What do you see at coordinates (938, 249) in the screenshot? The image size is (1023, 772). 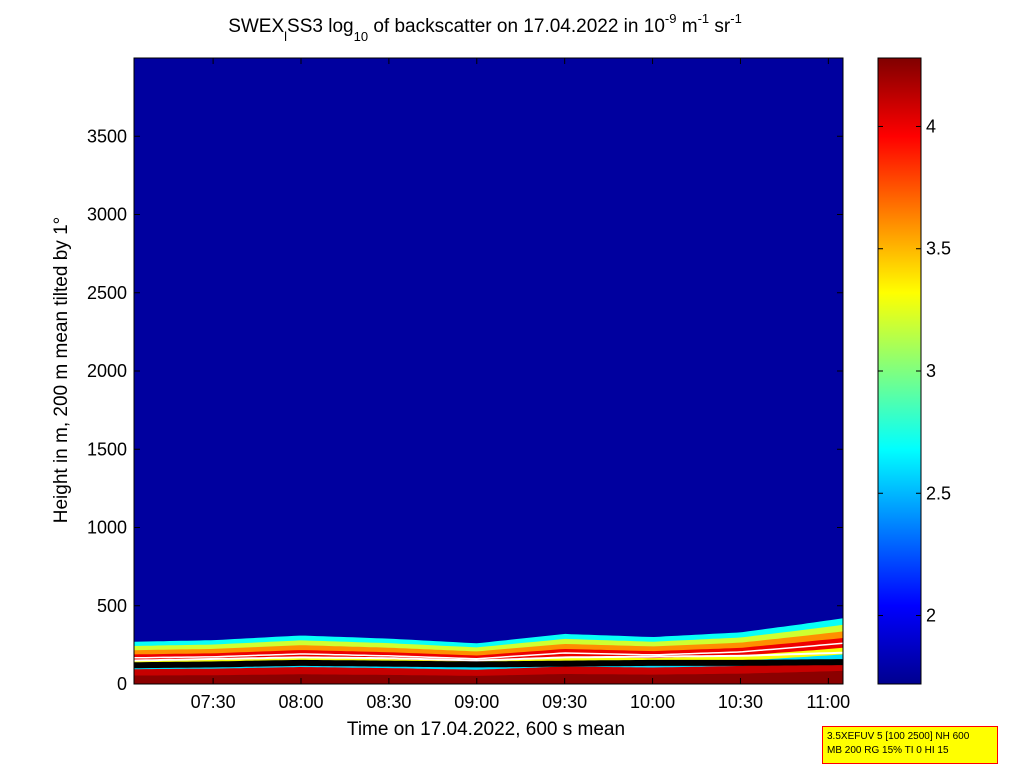 I see `colorbar-tick-label: 3.5` at bounding box center [938, 249].